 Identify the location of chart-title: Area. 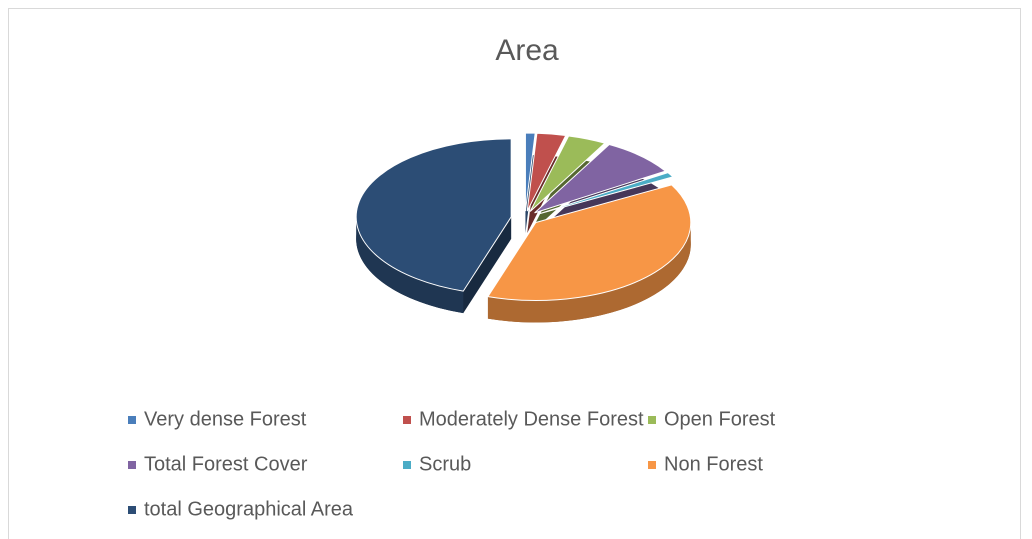
(527, 50).